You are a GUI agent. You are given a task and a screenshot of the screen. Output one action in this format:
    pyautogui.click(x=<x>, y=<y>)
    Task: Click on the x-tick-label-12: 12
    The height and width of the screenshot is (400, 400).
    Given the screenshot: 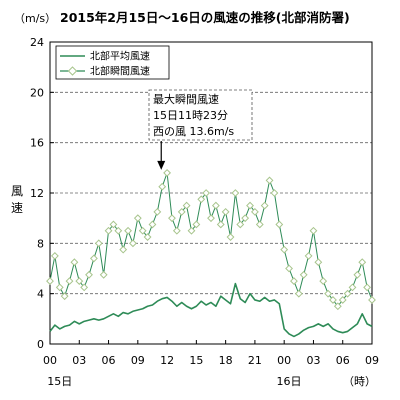 What is the action you would take?
    pyautogui.click(x=167, y=360)
    